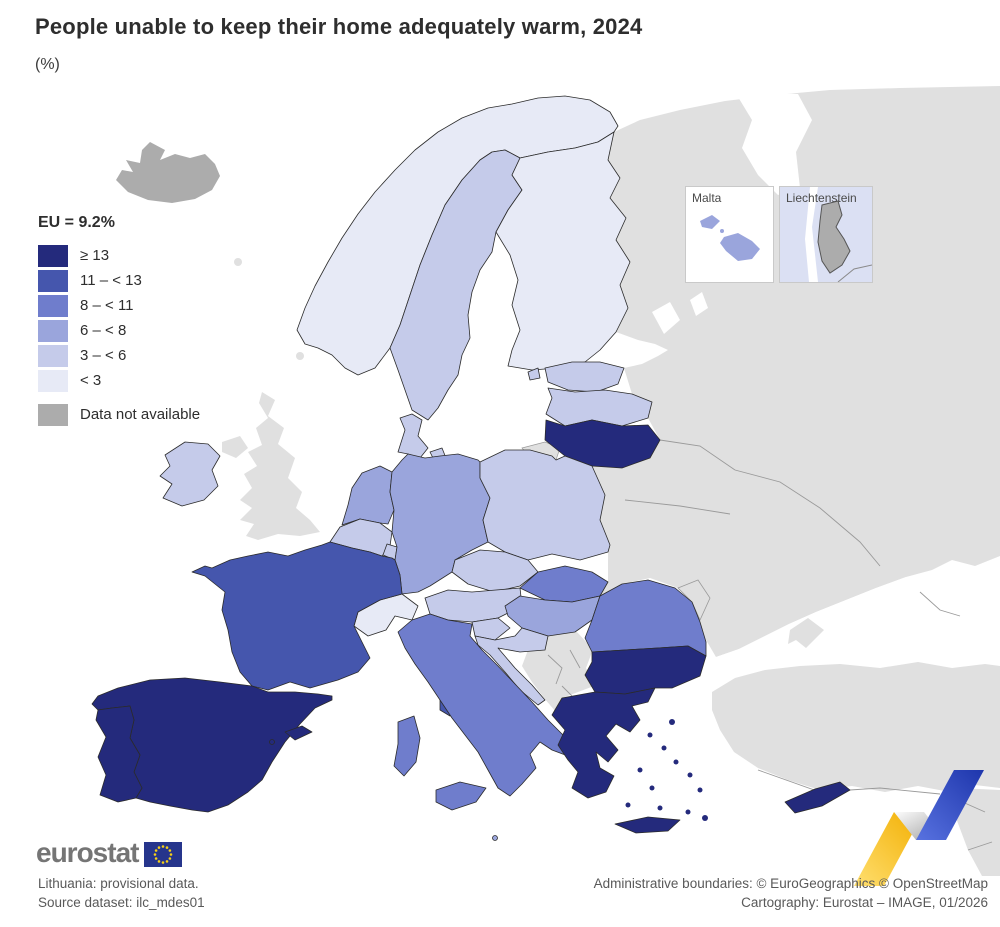 This screenshot has height=927, width=1000. I want to click on region-gozo, so click(710, 222).